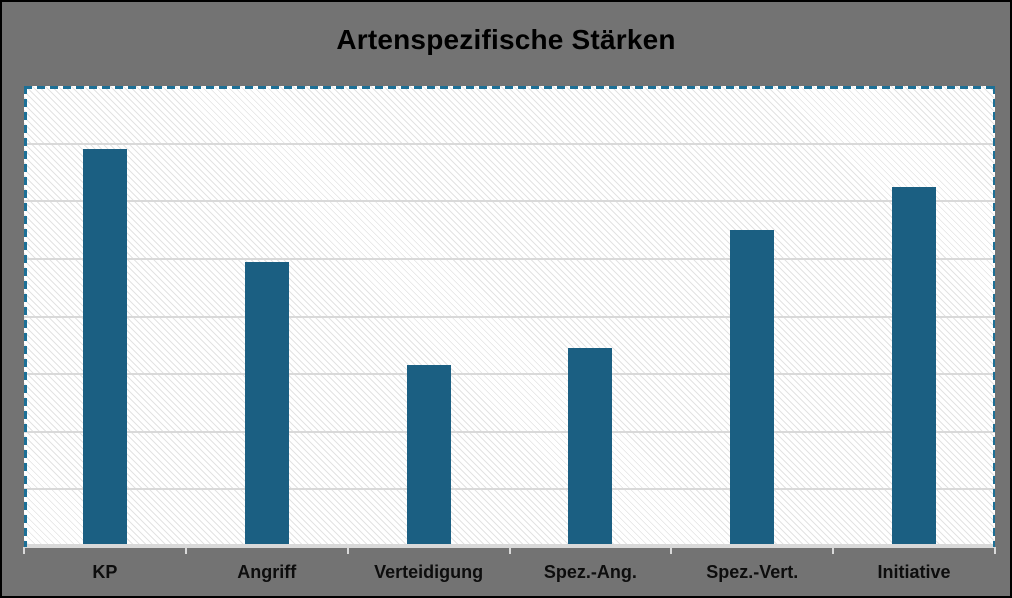 The image size is (1012, 598). I want to click on bar-spez-ang, so click(590, 447).